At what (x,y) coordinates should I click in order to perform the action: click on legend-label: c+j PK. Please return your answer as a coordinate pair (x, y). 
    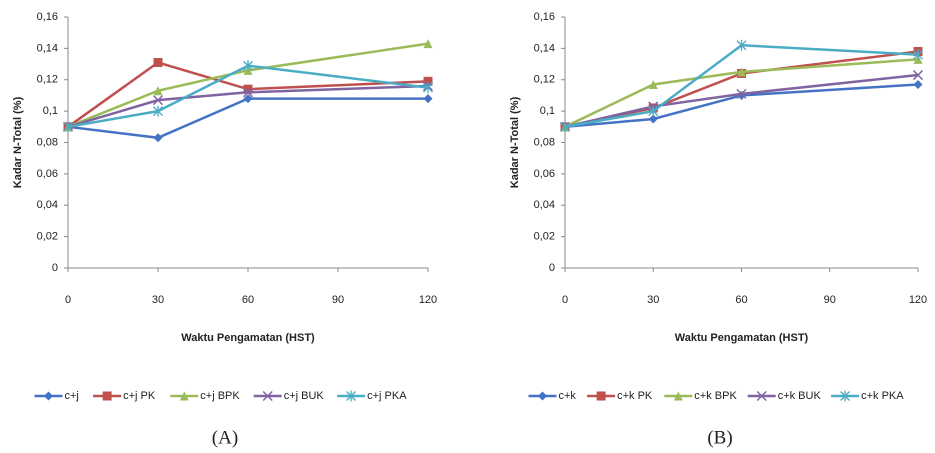
    Looking at the image, I should click on (139, 396).